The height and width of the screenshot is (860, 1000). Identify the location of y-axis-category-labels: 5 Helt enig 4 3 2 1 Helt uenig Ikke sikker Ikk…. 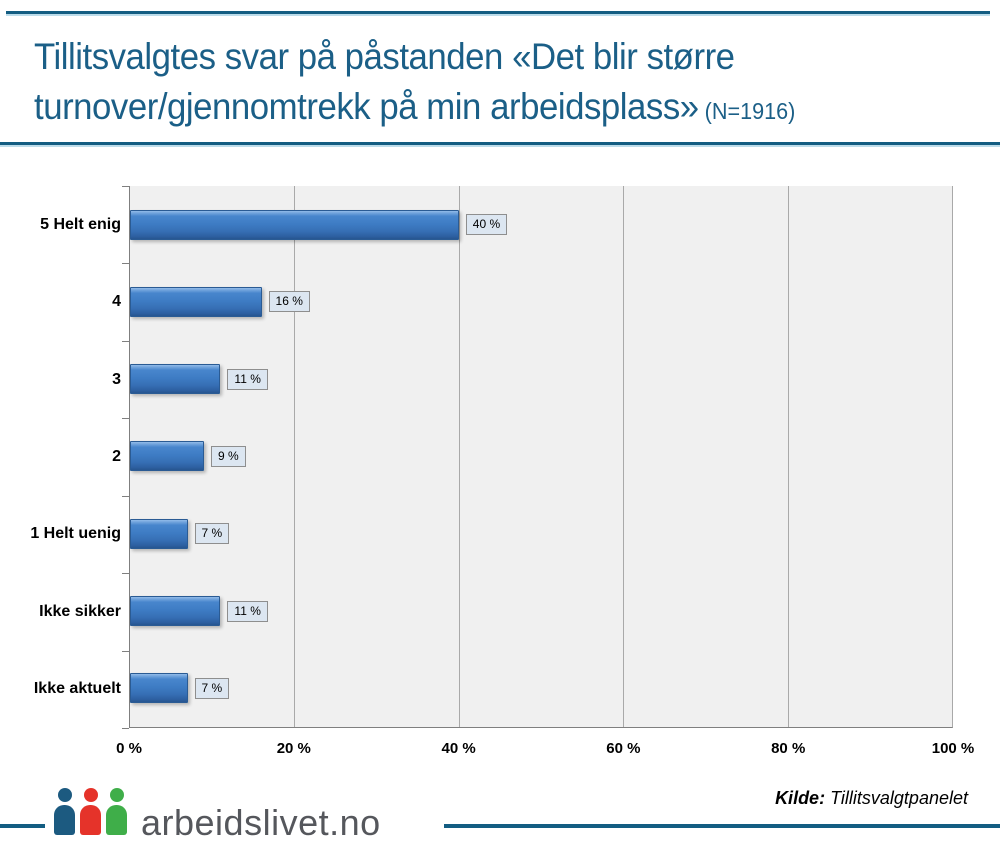
(60, 457).